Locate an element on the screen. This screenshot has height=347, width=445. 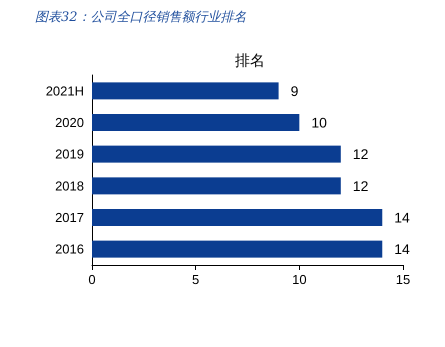
data-label: 9 is located at coordinates (294, 90).